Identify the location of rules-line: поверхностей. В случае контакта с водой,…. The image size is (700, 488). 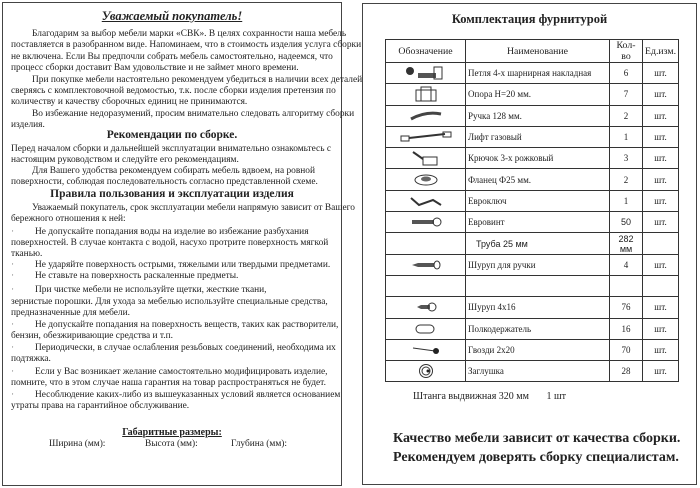
(170, 243).